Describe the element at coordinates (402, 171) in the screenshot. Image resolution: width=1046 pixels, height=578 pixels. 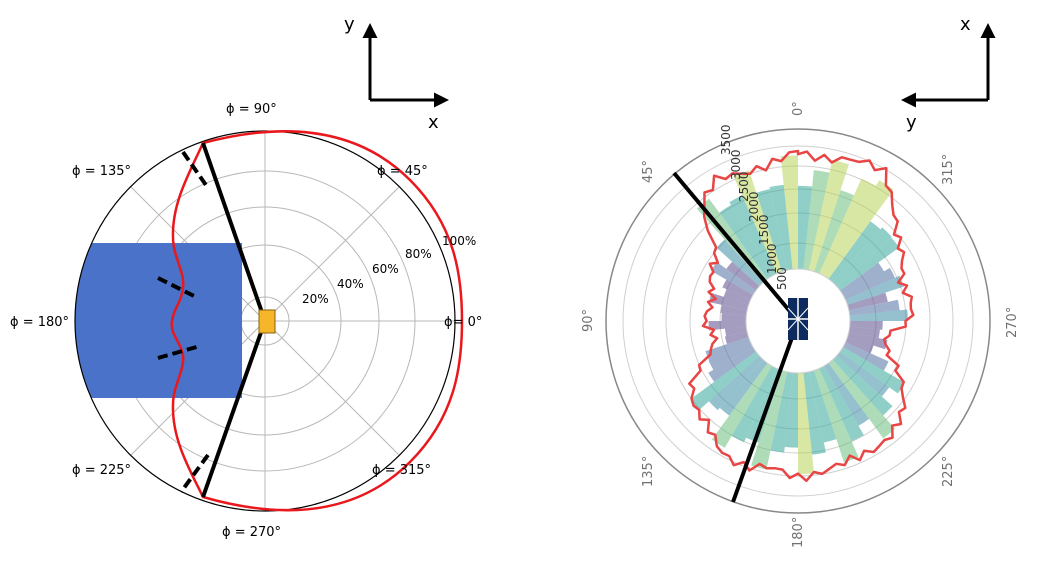
I see `phi-label-45: ϕ = 45°` at that location.